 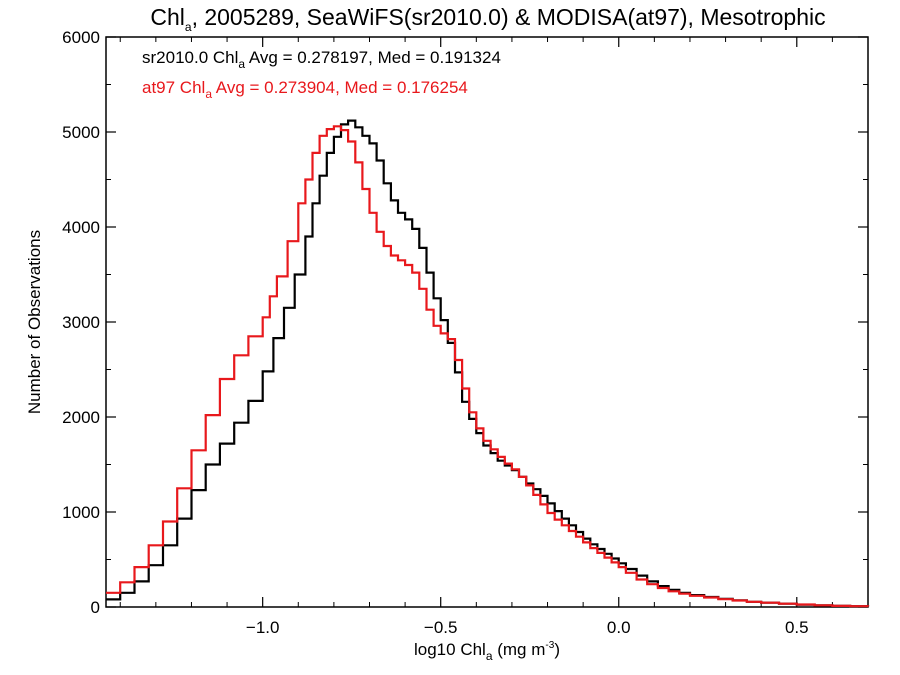 What do you see at coordinates (263, 627) in the screenshot?
I see `x-tick-label: −1.0` at bounding box center [263, 627].